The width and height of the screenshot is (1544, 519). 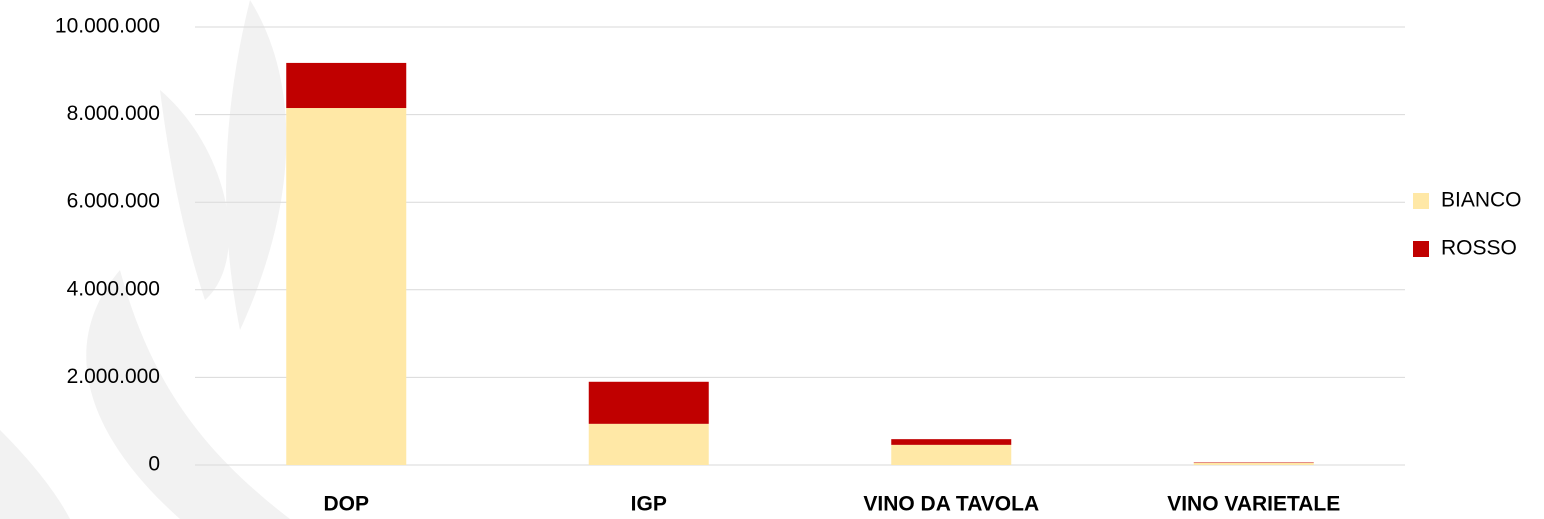 What do you see at coordinates (113, 288) in the screenshot?
I see `y-tick-label: 4.000.000` at bounding box center [113, 288].